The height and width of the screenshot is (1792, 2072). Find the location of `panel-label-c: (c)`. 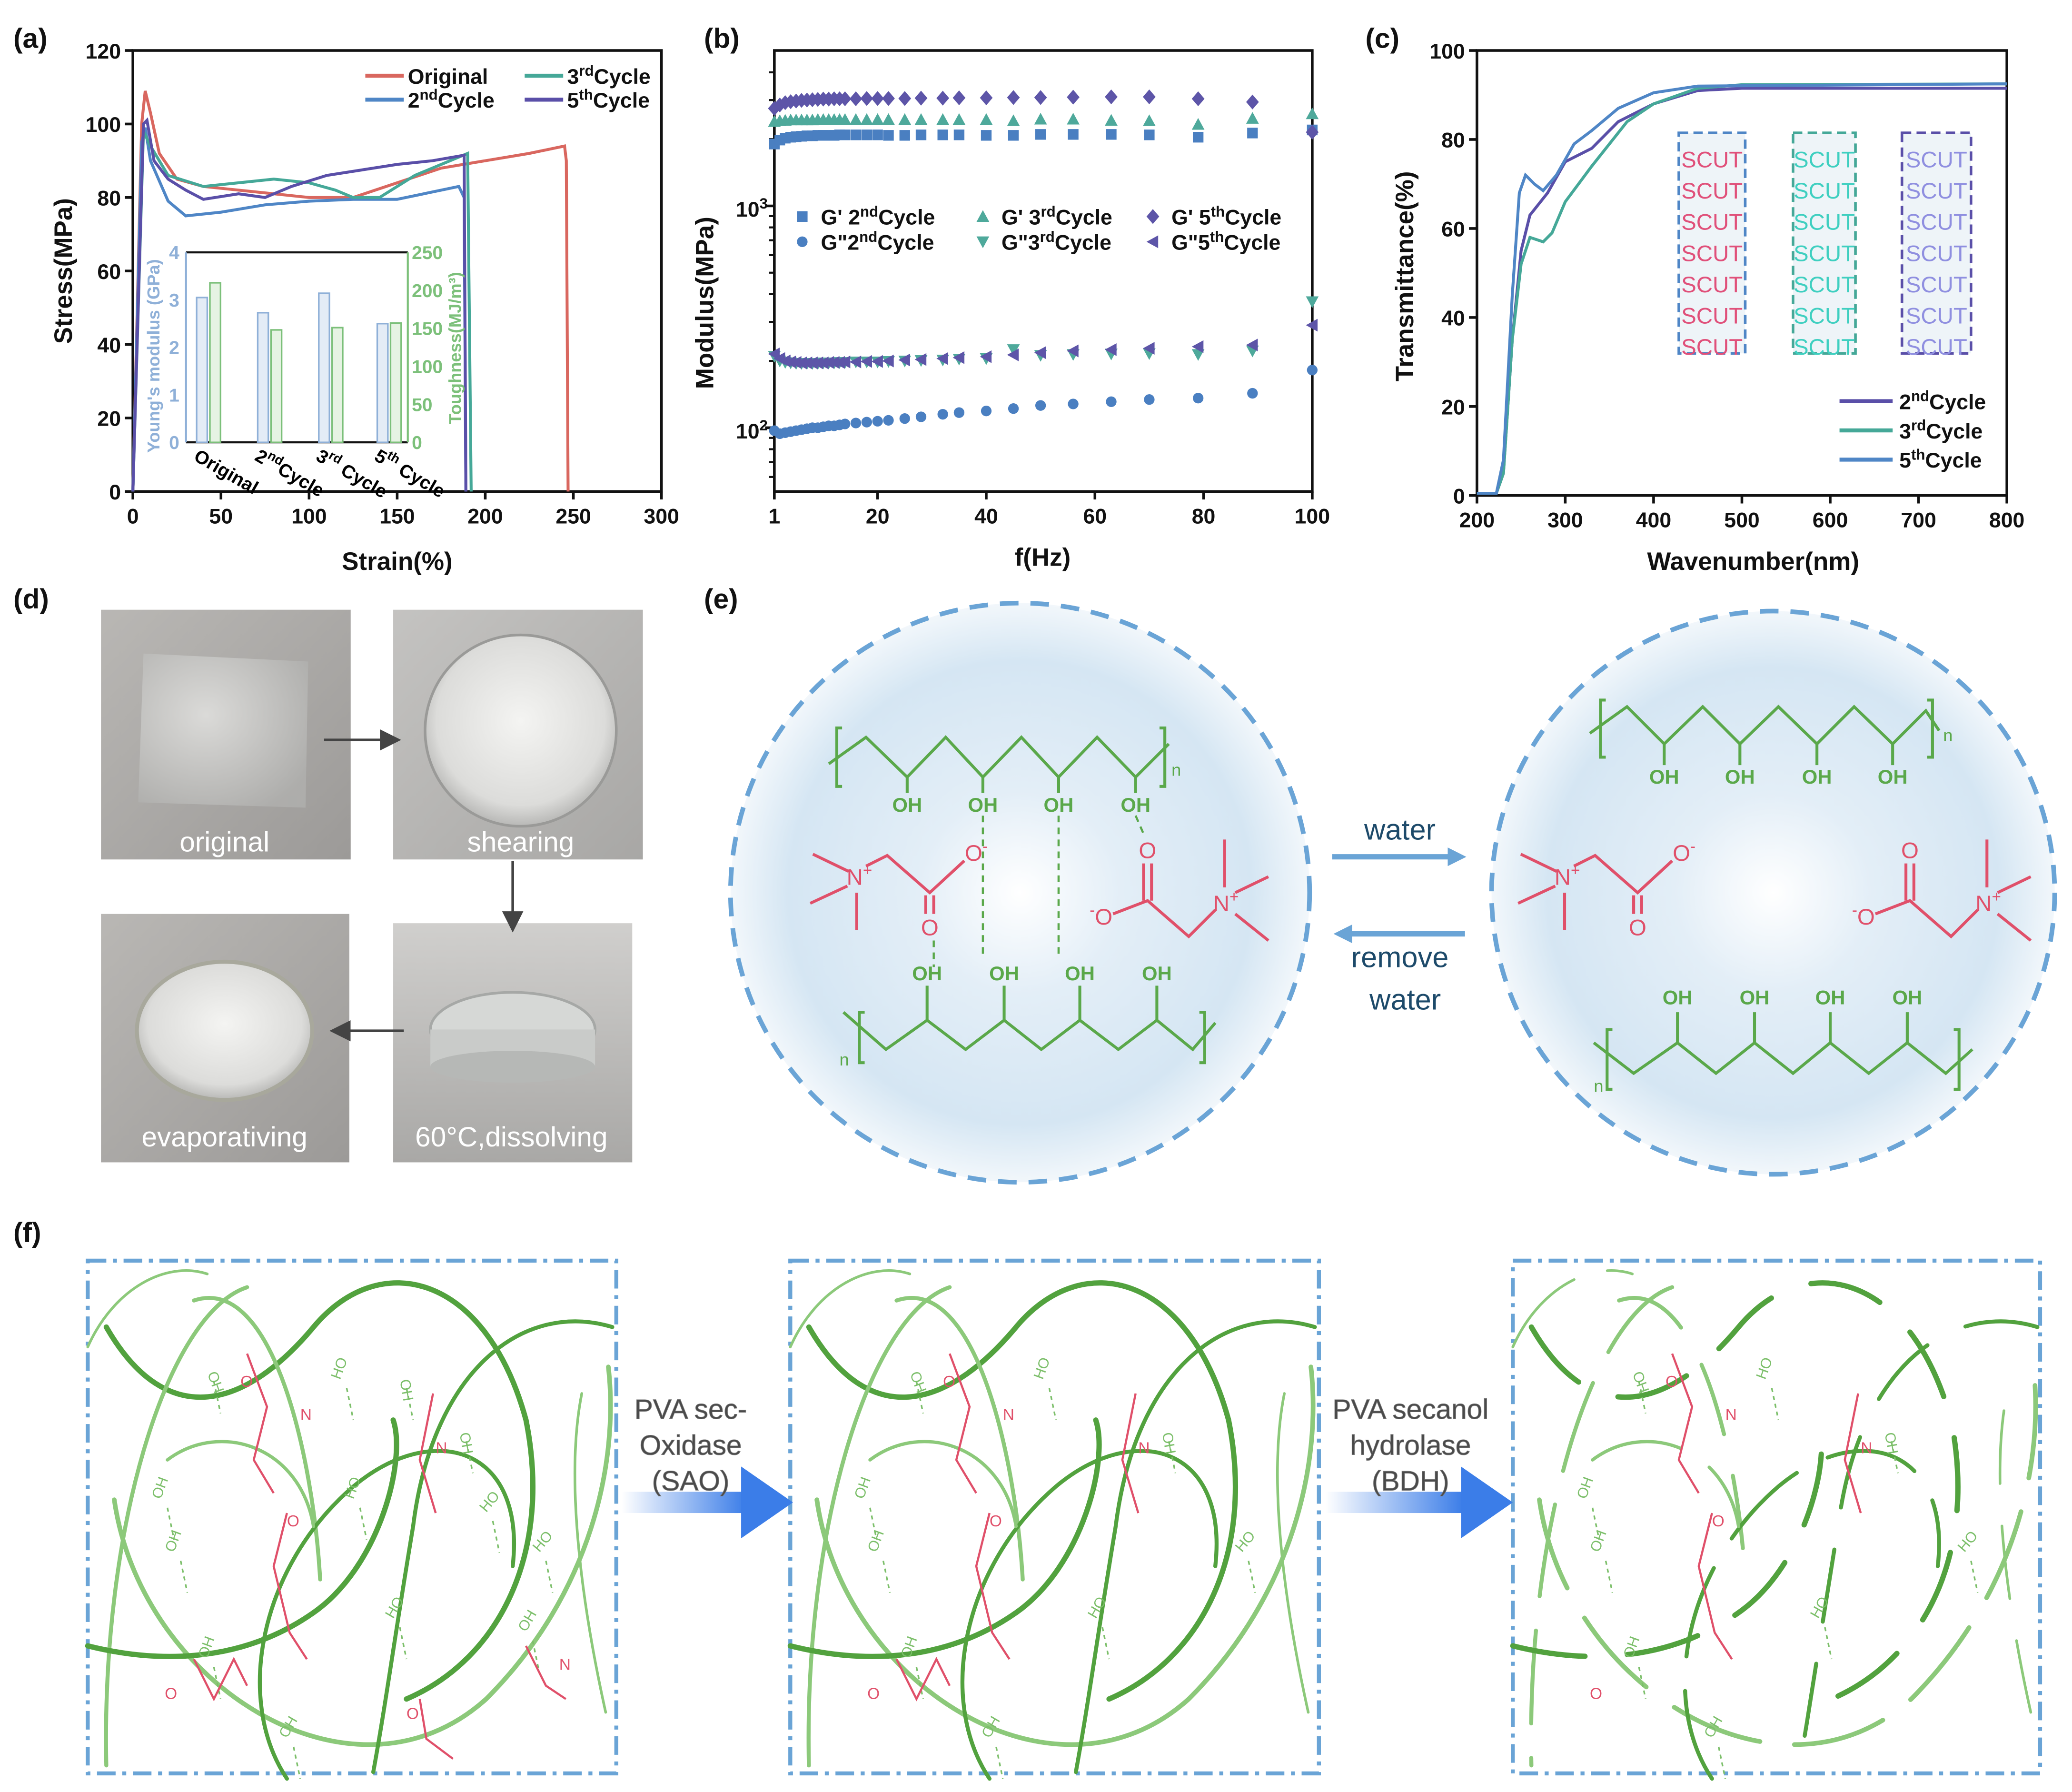

panel-label-c: (c) is located at coordinates (1382, 38).